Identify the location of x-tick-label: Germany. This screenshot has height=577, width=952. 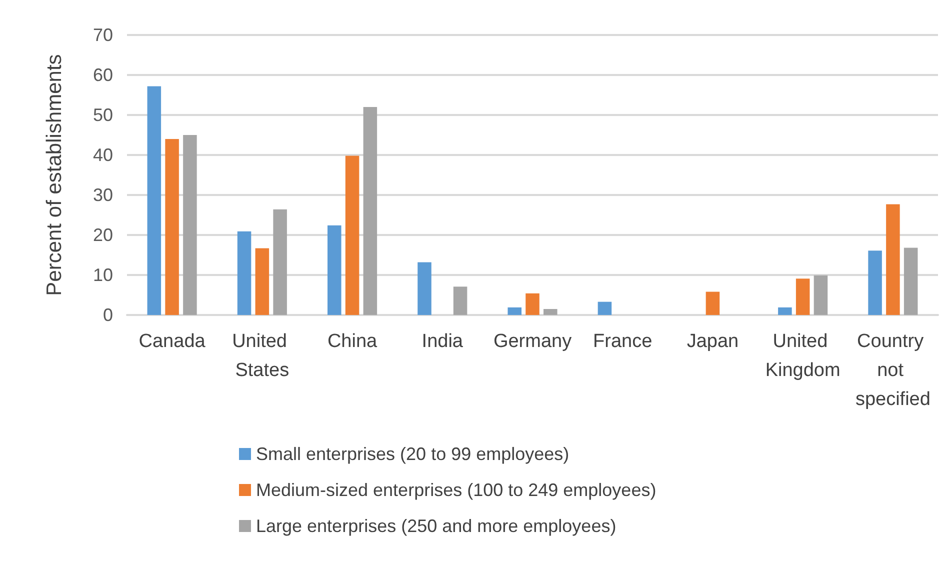
(532, 341).